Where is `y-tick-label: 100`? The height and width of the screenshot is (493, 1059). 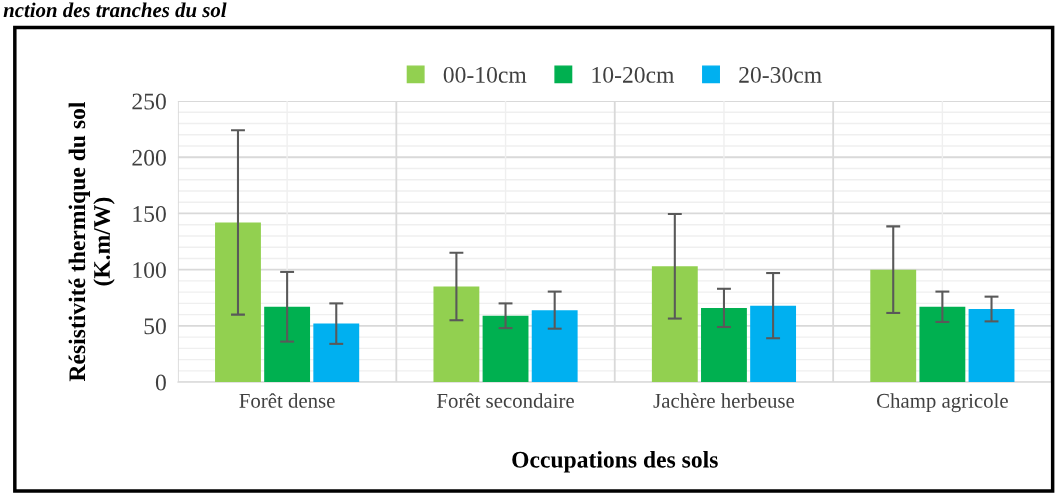
y-tick-label: 100 is located at coordinates (149, 270).